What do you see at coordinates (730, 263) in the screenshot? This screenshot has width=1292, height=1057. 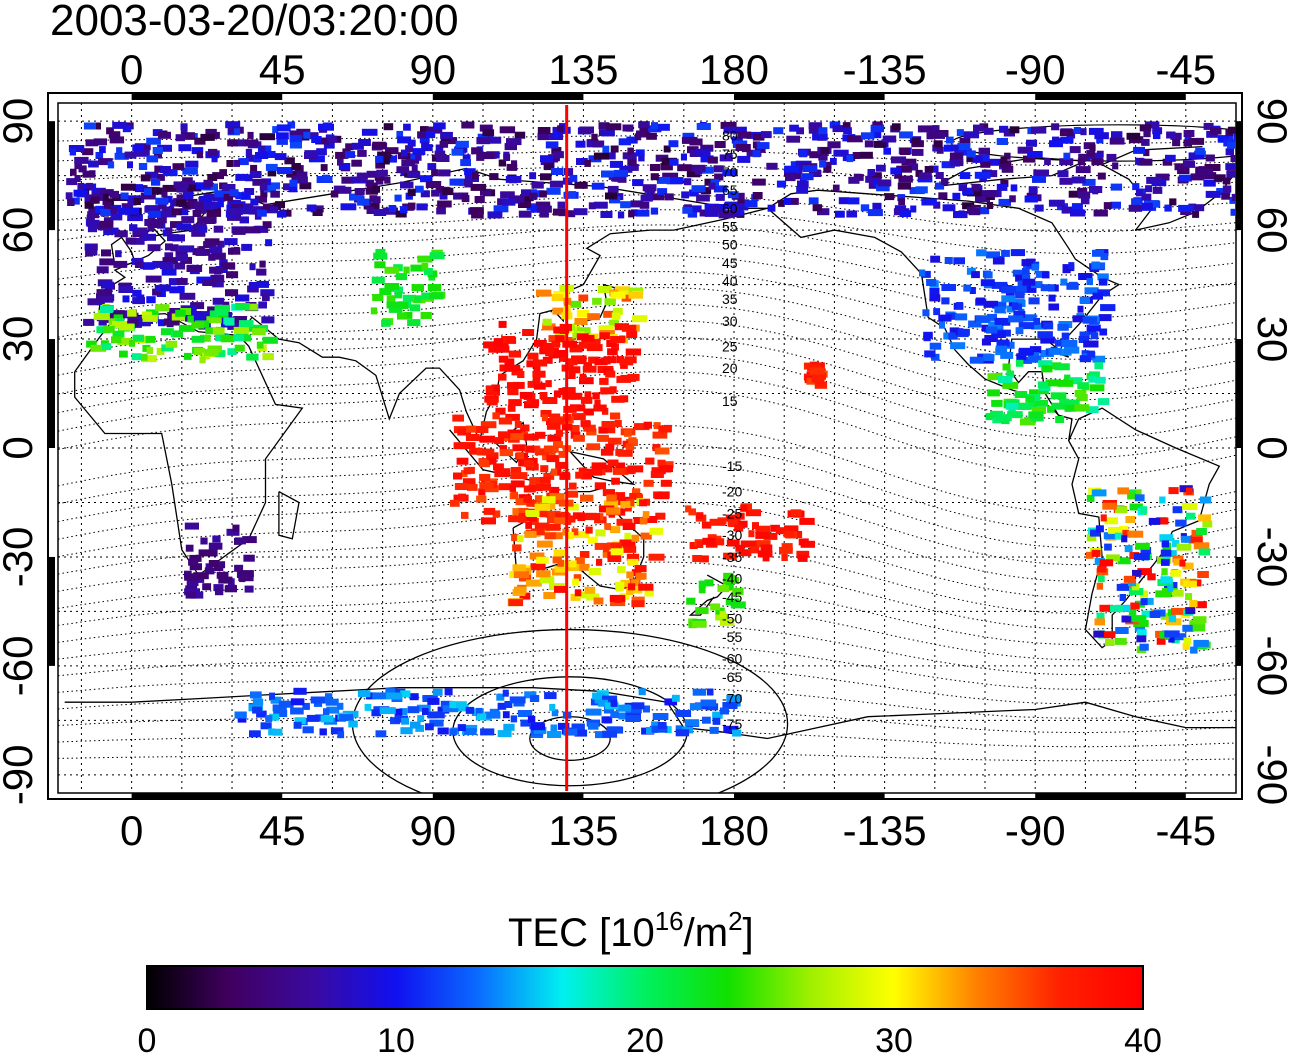 I see `contour-label: 45` at bounding box center [730, 263].